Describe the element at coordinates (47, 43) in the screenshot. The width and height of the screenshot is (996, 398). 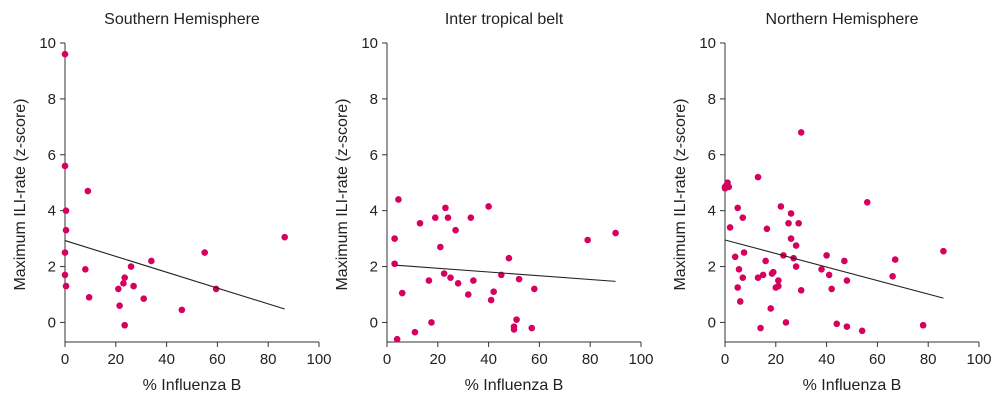
I see `y-tick-label: 10` at that location.